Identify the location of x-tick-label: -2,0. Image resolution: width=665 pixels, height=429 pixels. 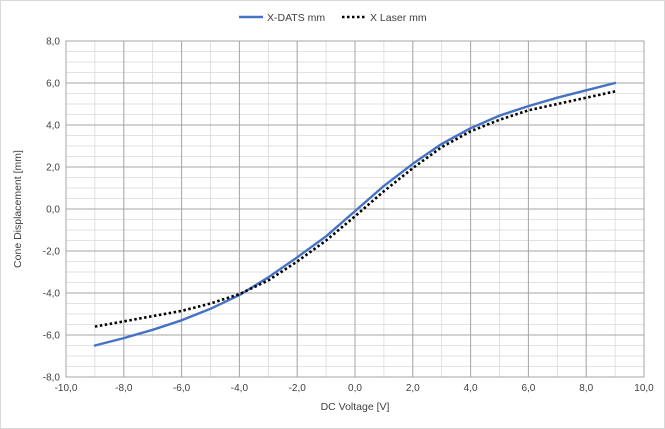
(298, 388).